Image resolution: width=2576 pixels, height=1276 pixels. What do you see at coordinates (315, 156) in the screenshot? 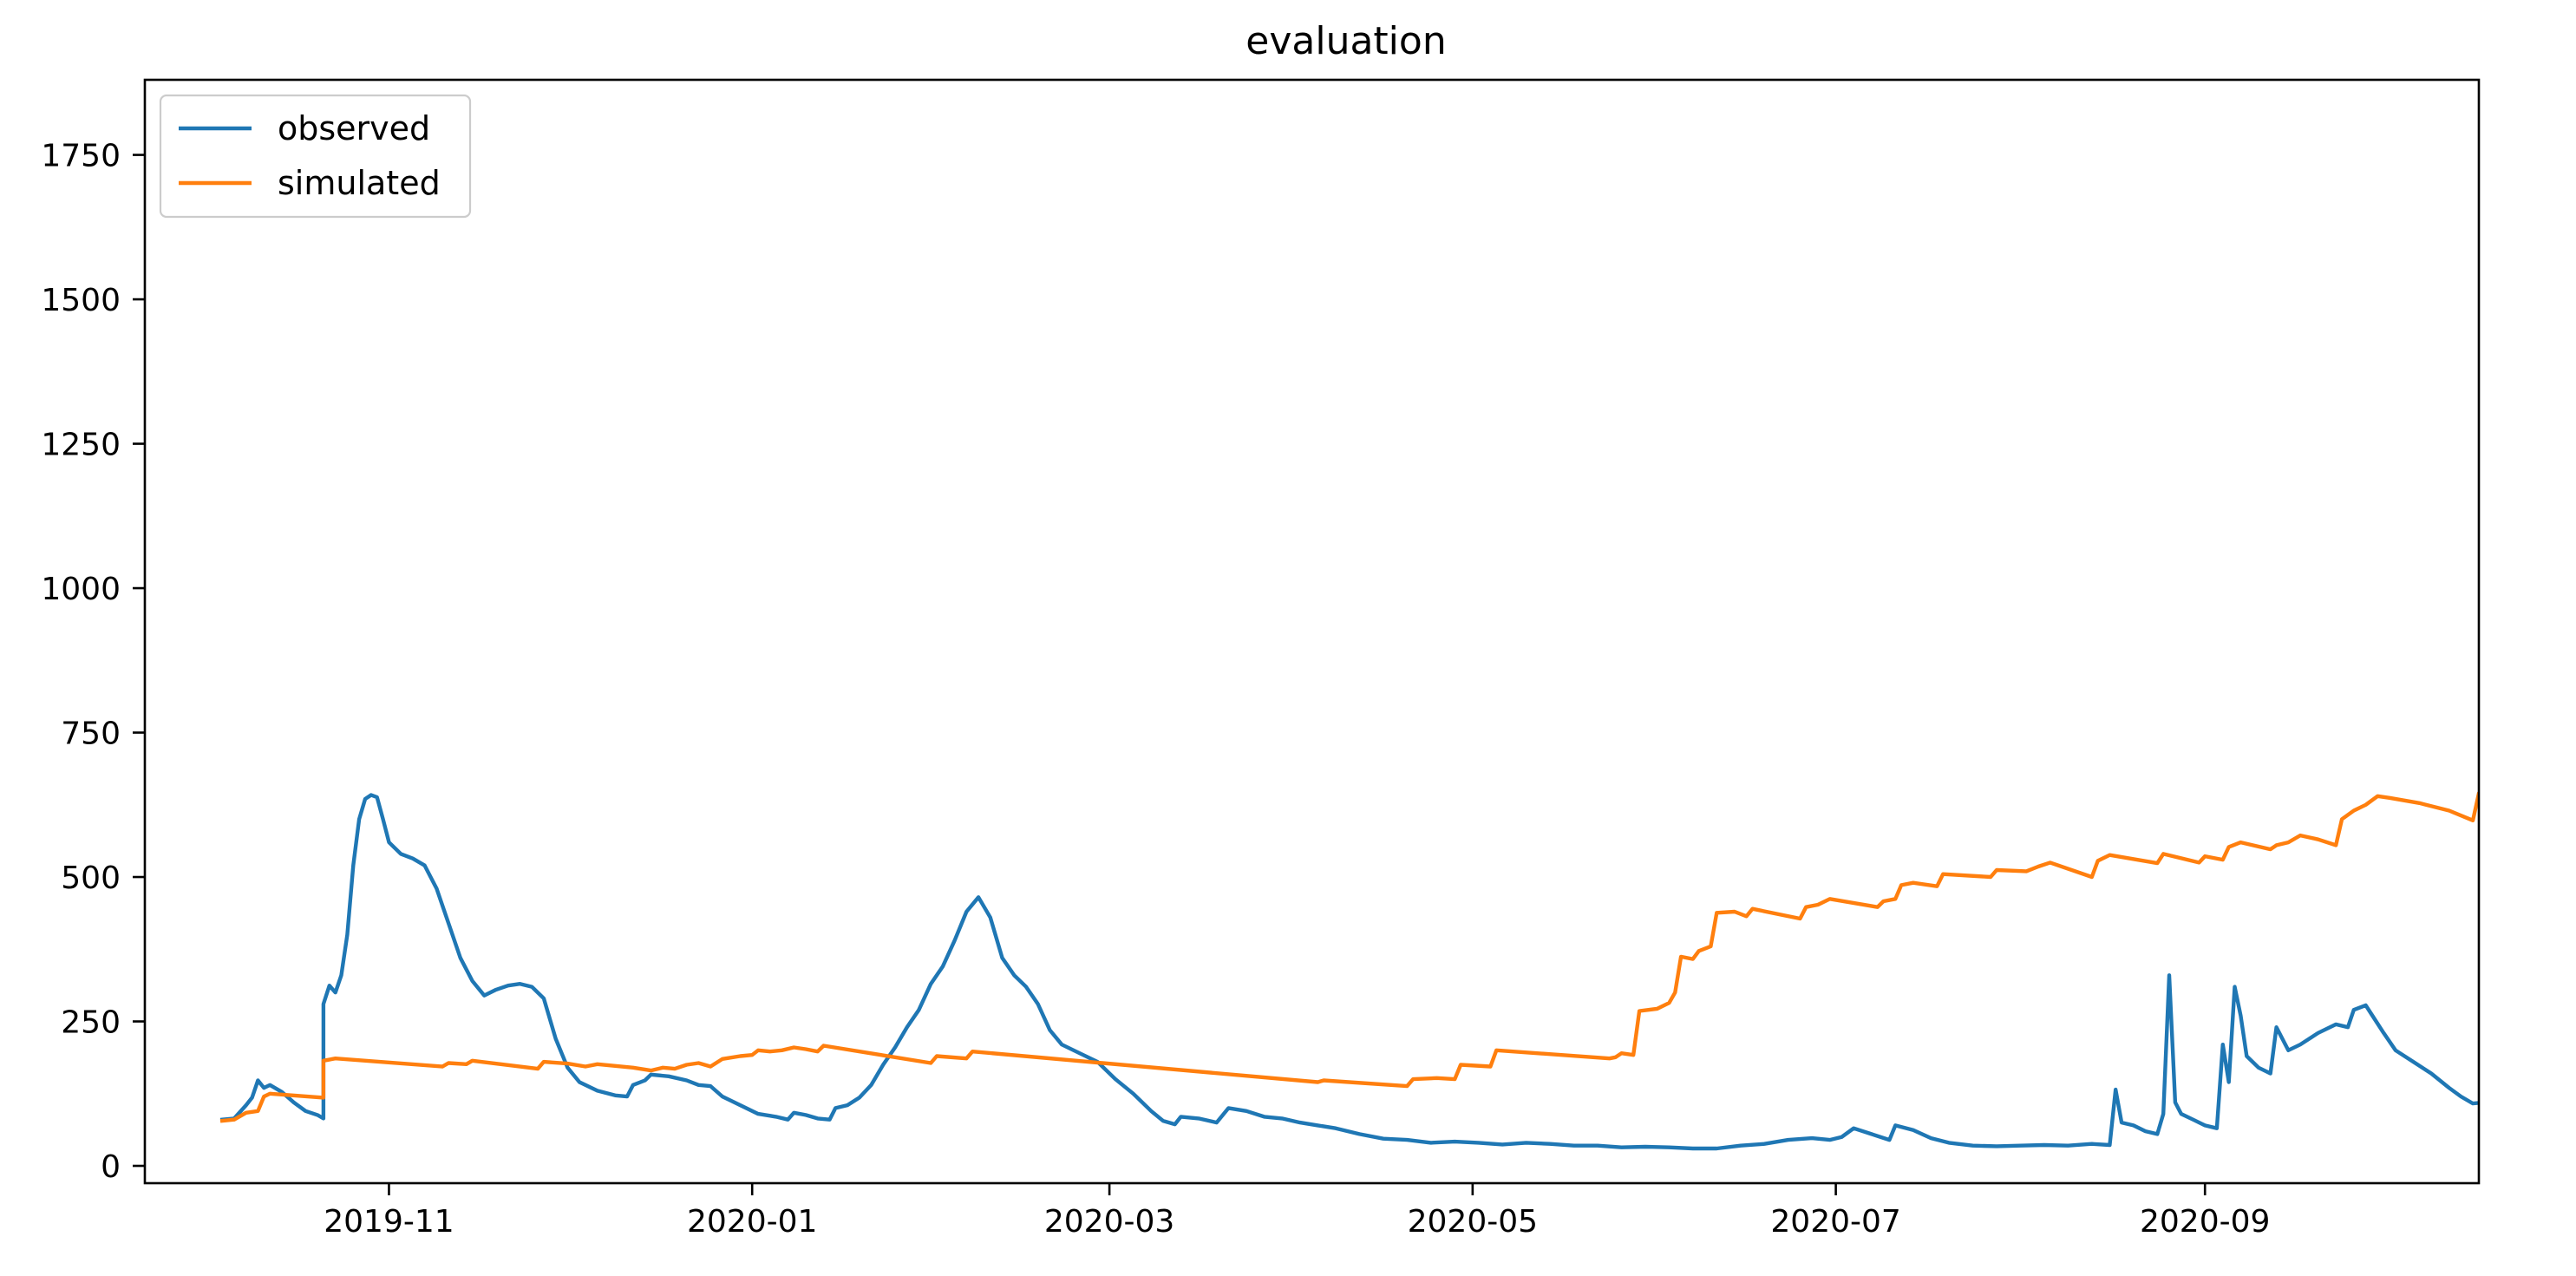
I see `legend: observed simulated` at bounding box center [315, 156].